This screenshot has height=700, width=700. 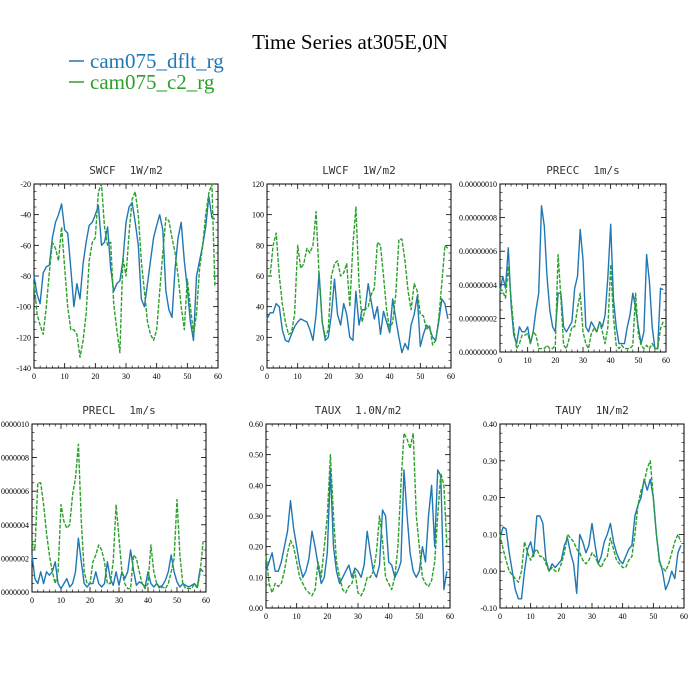 I want to click on x-tick-label-precc: 40, so click(x=611, y=360).